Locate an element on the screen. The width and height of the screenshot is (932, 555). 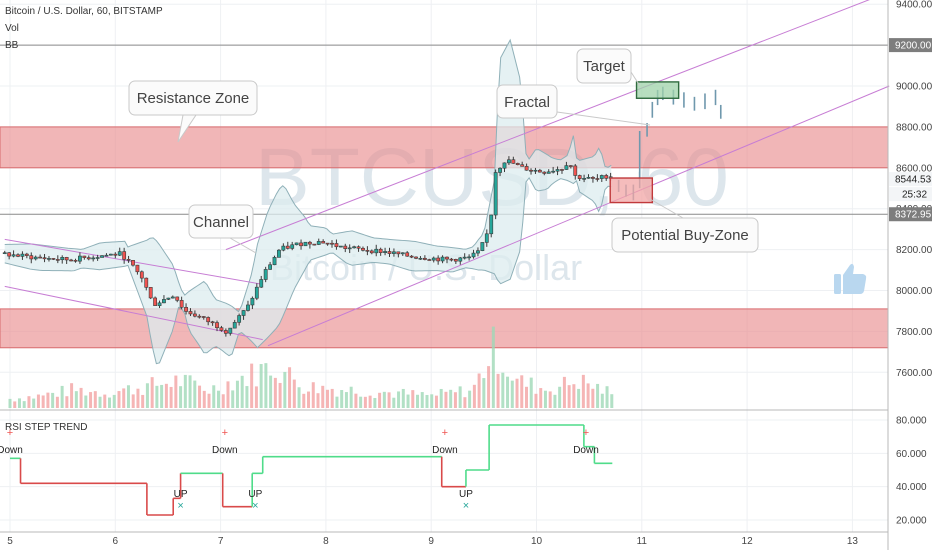
channel-callout-pointer is located at coordinates (243, 245).